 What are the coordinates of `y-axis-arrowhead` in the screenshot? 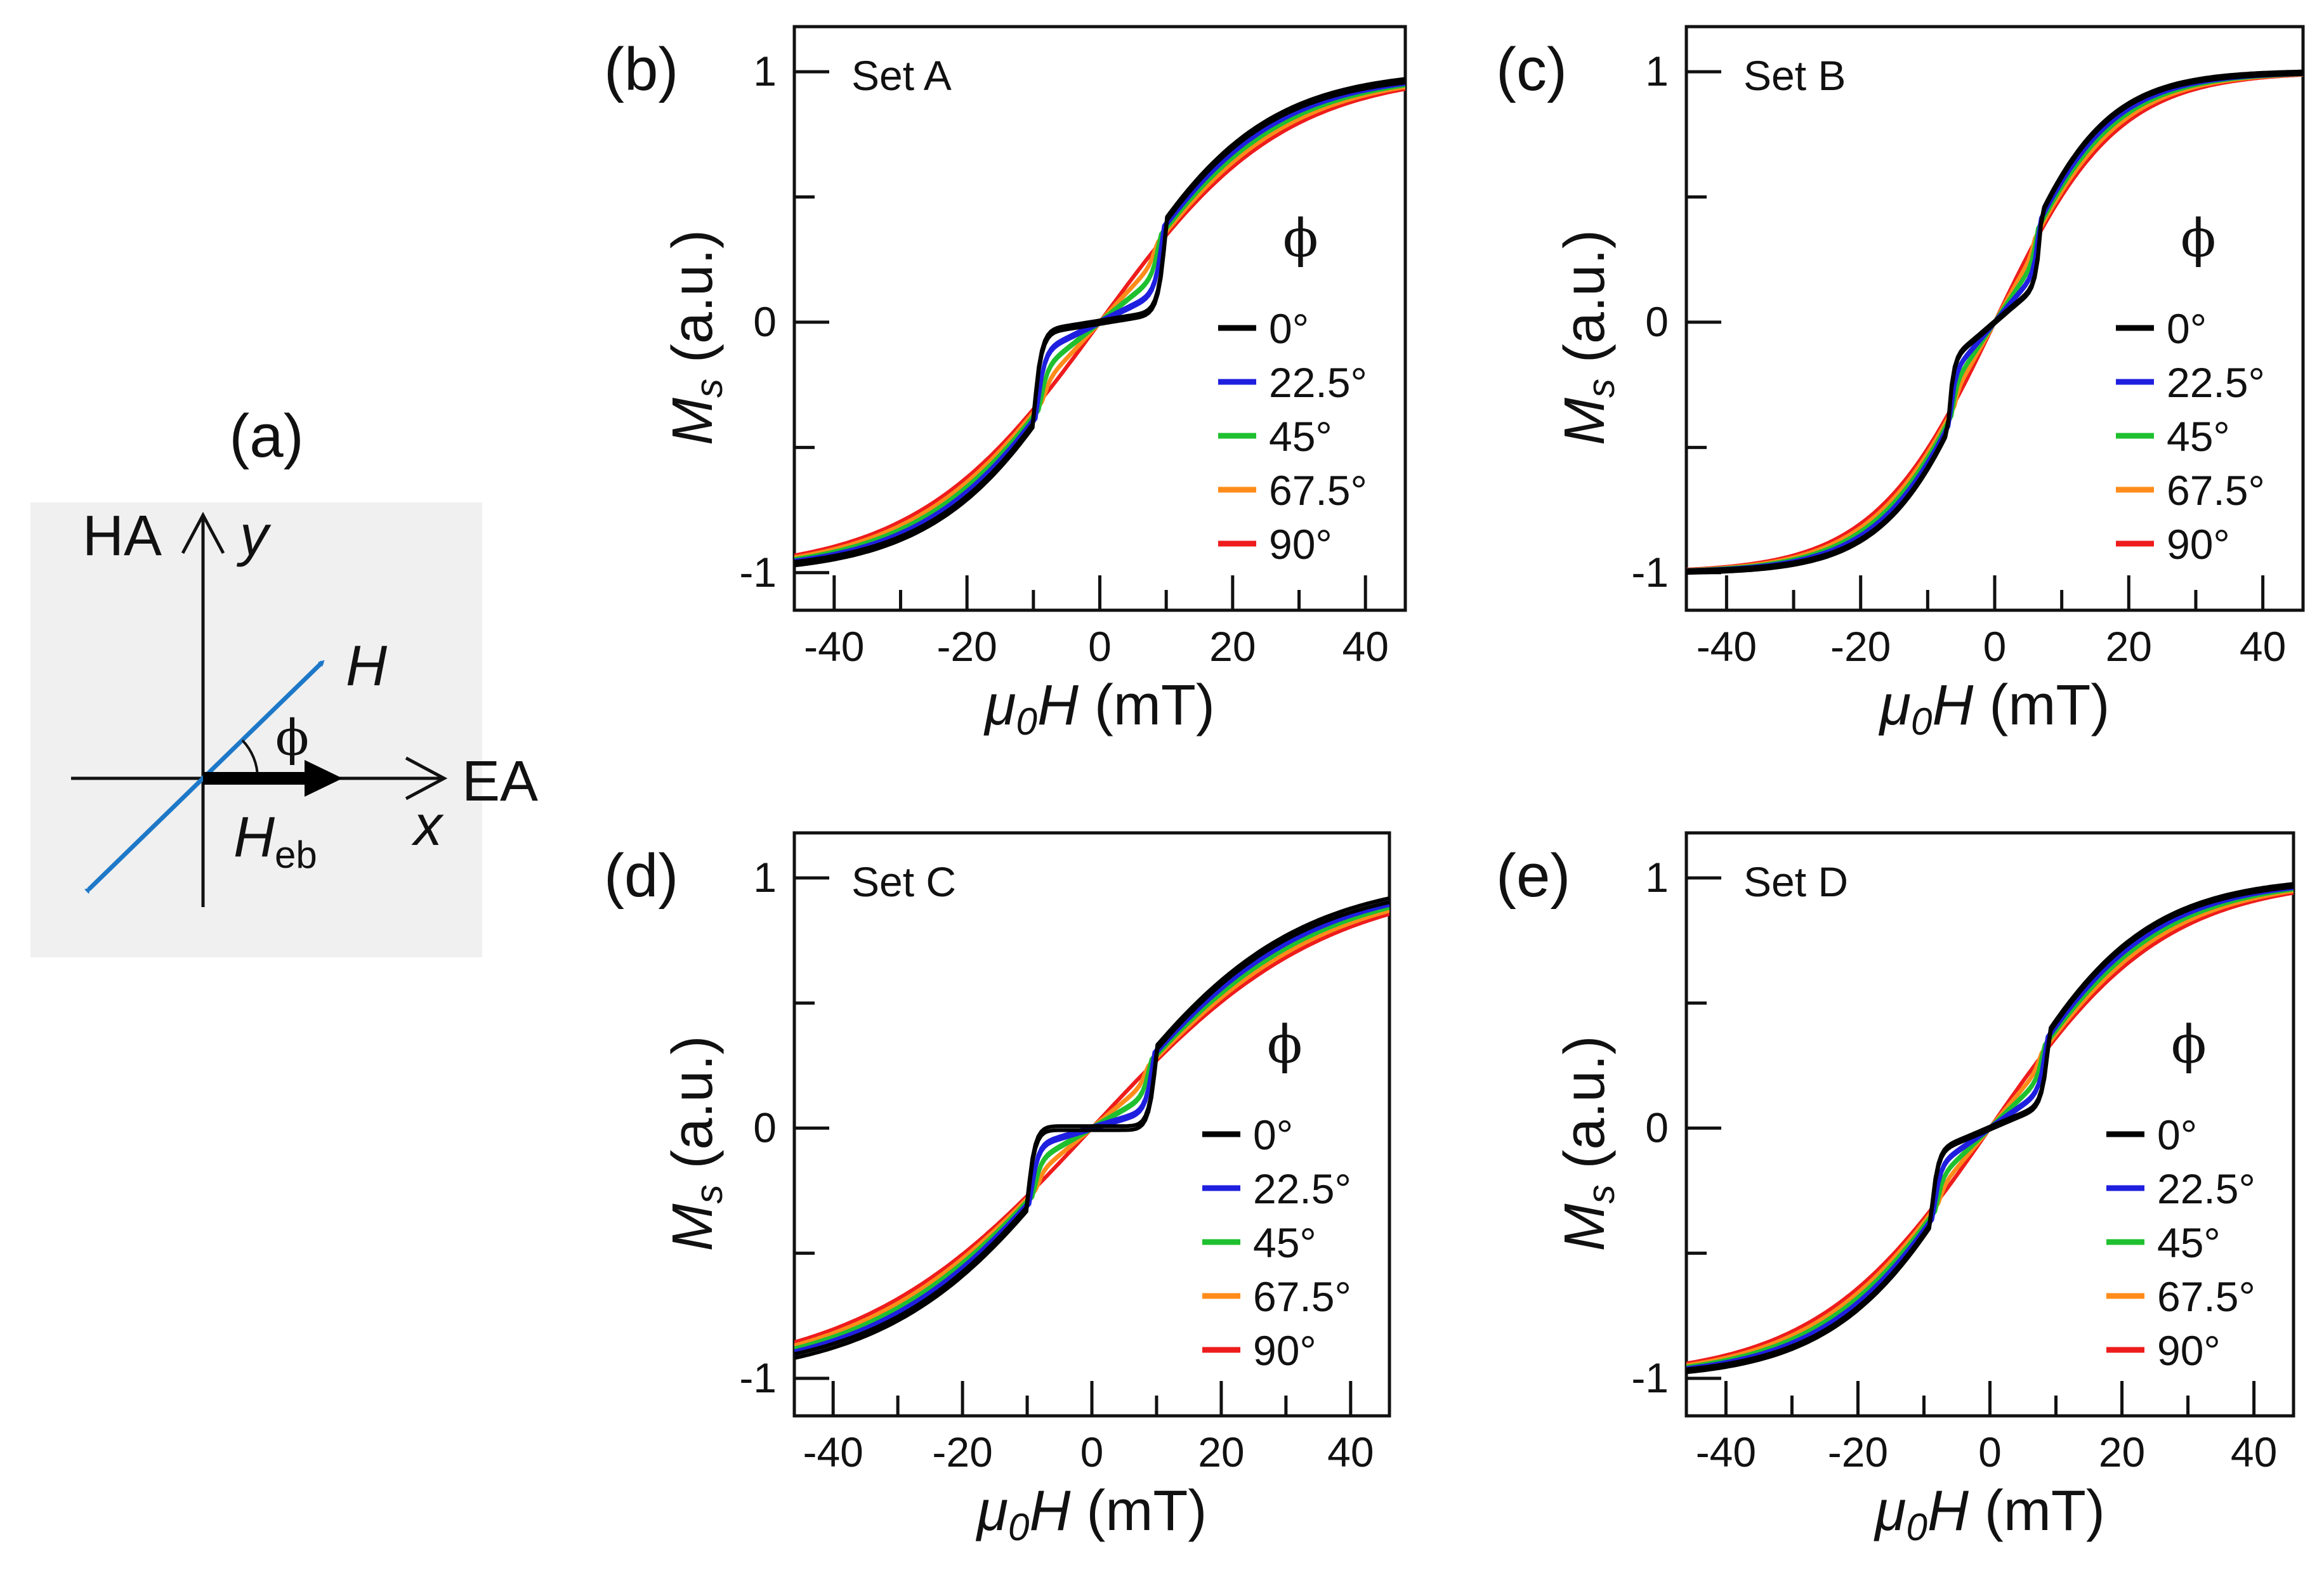 It's located at (203, 533).